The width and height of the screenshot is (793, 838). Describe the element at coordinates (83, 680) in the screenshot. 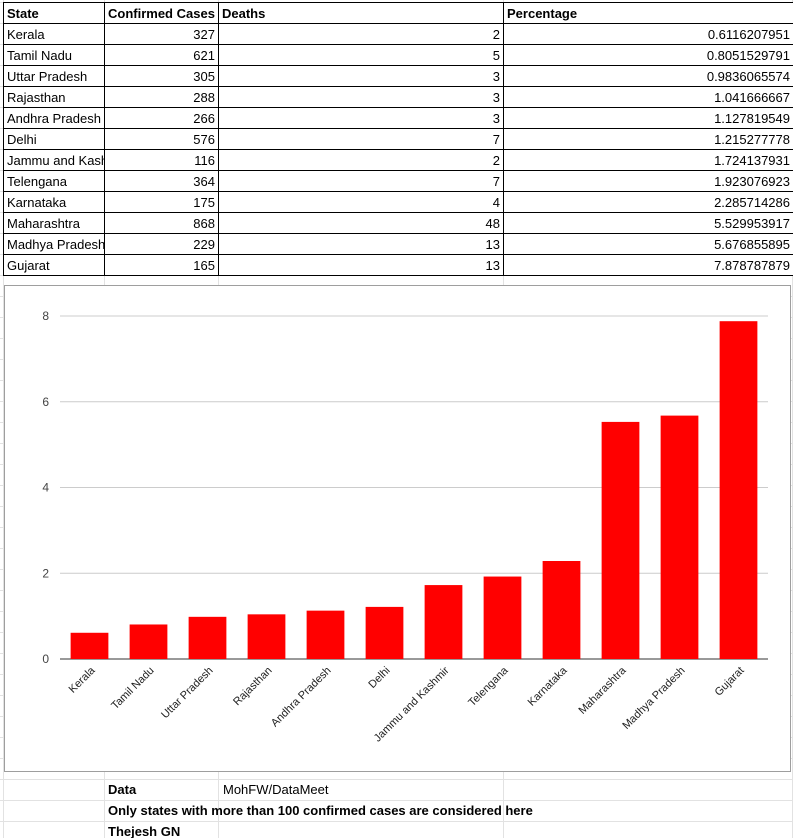

I see `x-tick-label: Kerala` at that location.